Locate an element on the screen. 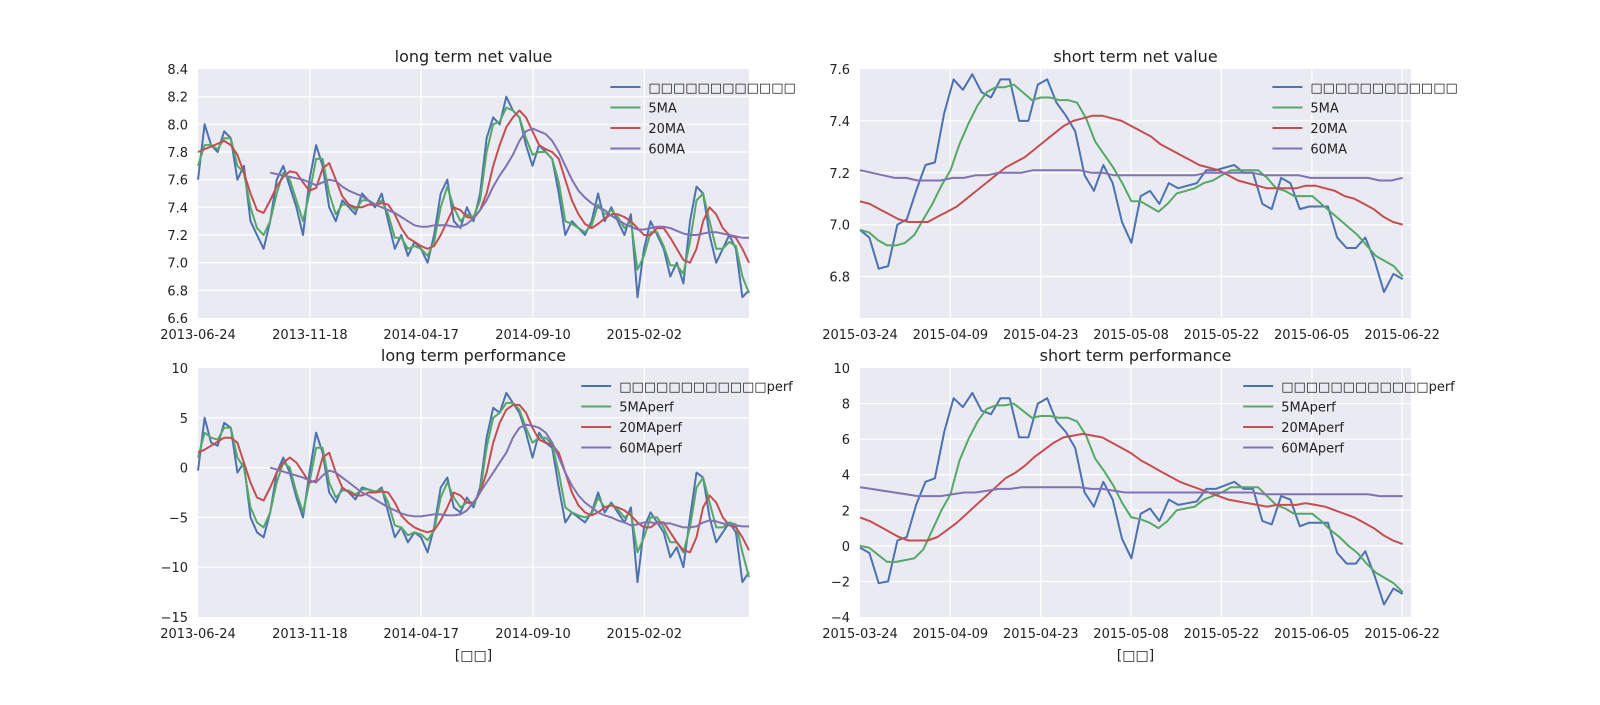 Image resolution: width=1600 pixels, height=705 pixels. y-tick-label: −2 is located at coordinates (840, 582).